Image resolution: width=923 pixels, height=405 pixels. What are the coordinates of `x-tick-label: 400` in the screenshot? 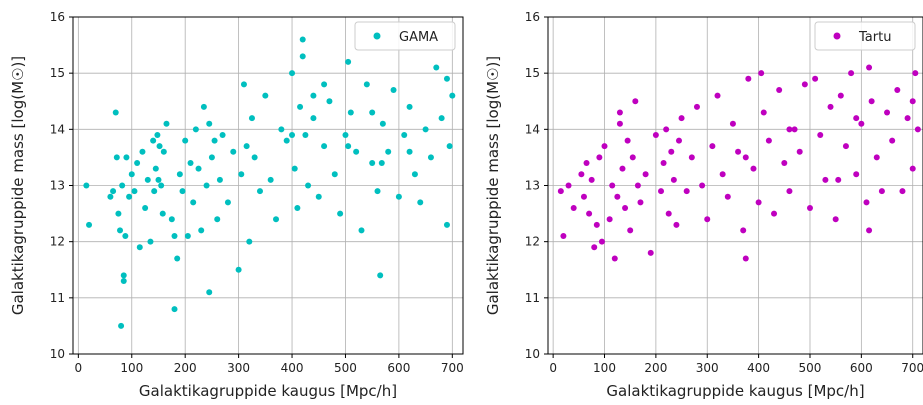 It's located at (292, 368).